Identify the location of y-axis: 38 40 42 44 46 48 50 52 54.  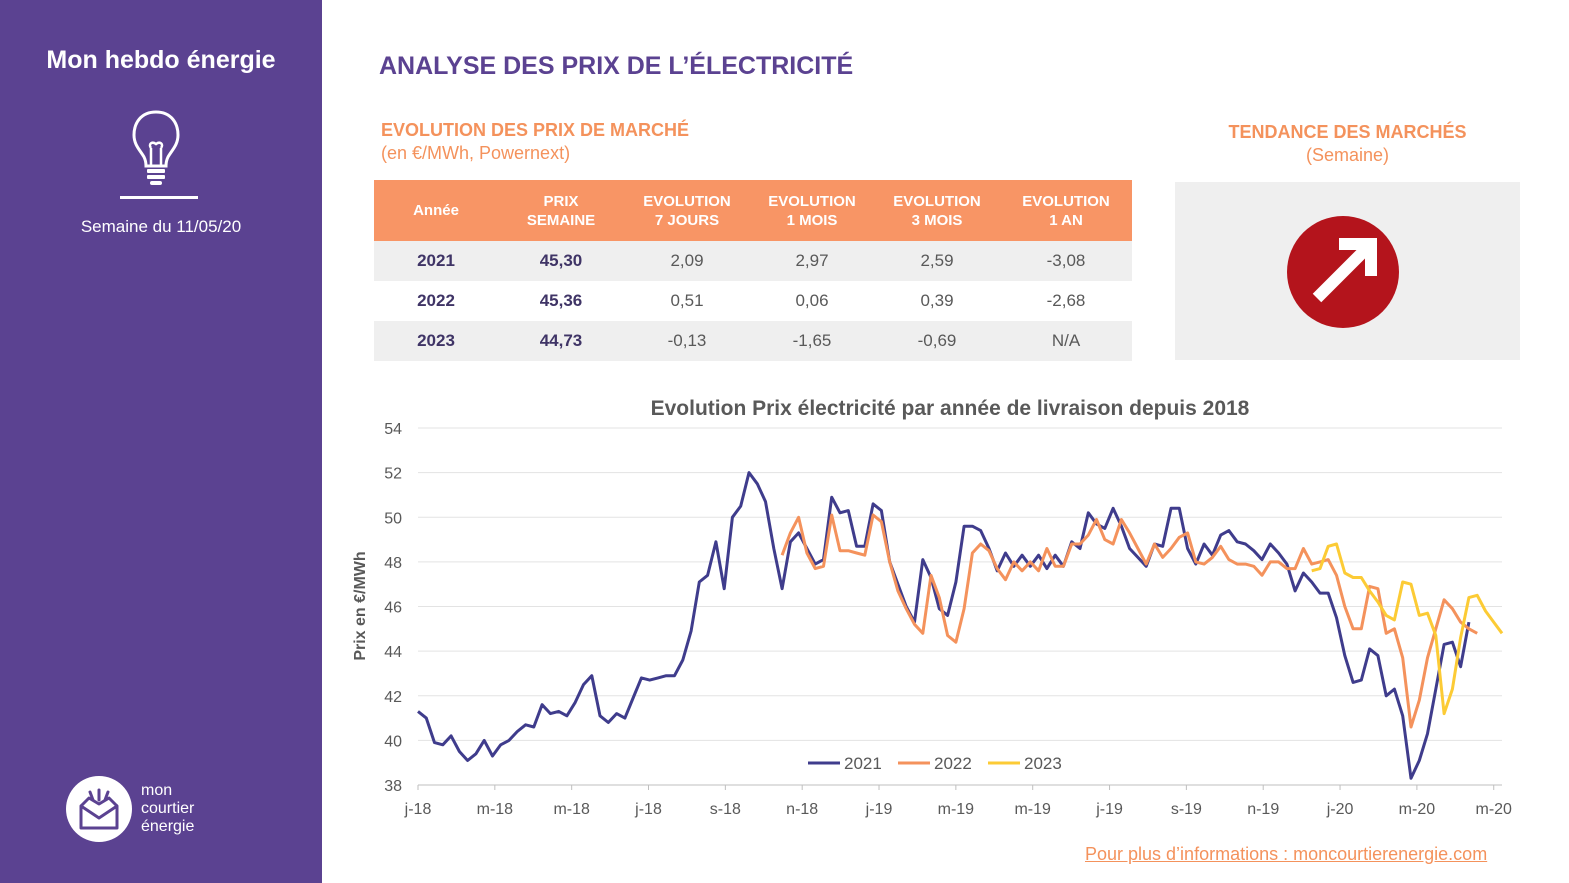
(393, 608).